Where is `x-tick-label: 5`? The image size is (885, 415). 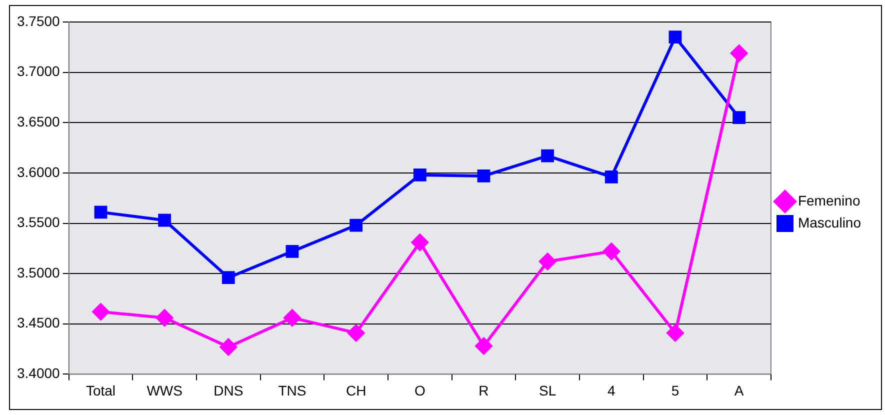
x-tick-label: 5 is located at coordinates (675, 390).